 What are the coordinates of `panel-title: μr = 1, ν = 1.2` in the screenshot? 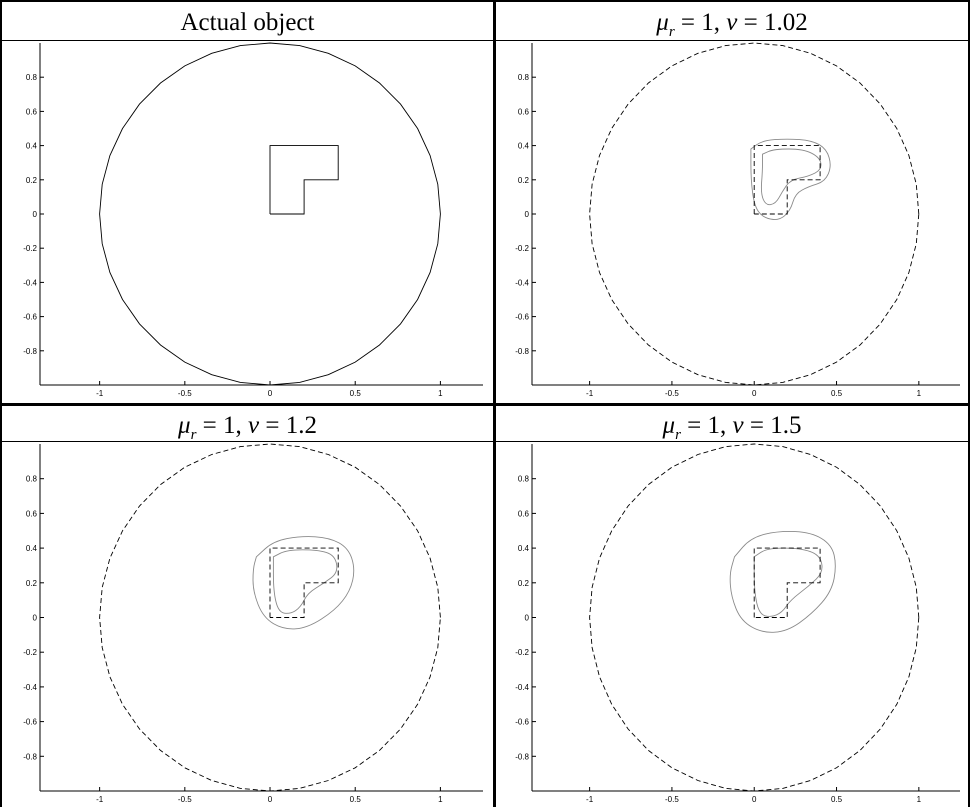 It's located at (247, 427).